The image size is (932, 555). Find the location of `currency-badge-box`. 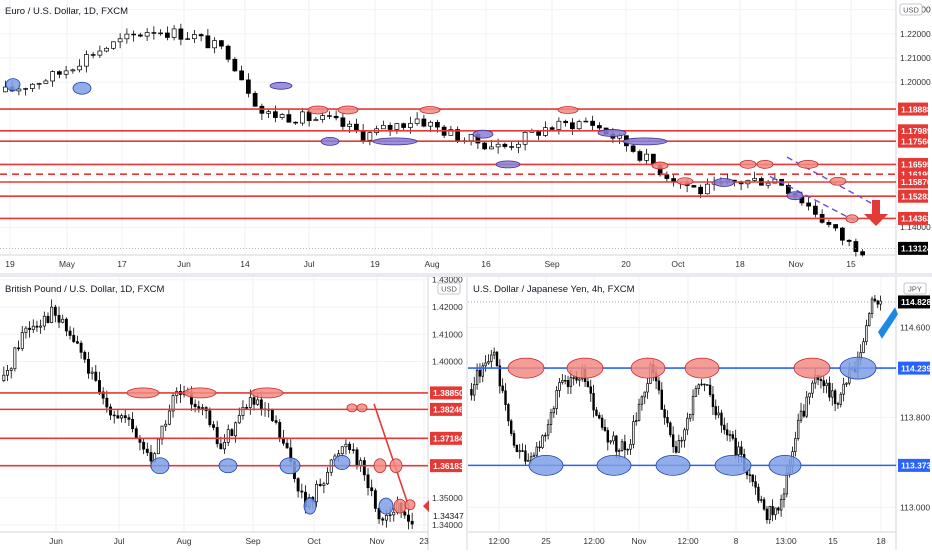

currency-badge-box is located at coordinates (915, 288).